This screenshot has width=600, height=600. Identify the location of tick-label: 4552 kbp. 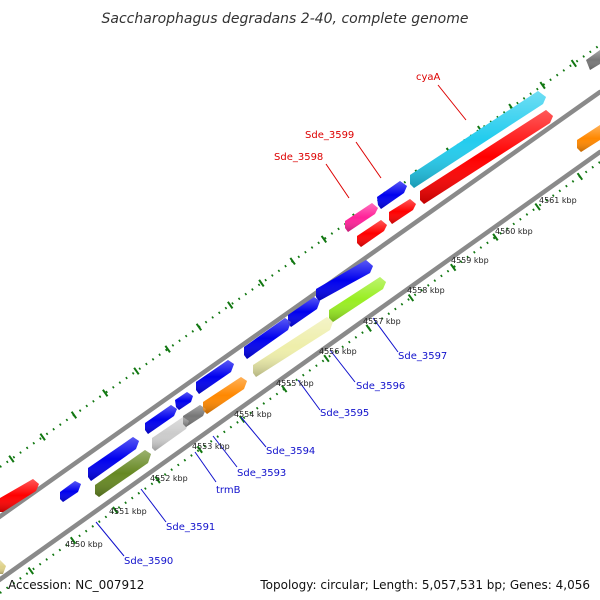
(169, 478).